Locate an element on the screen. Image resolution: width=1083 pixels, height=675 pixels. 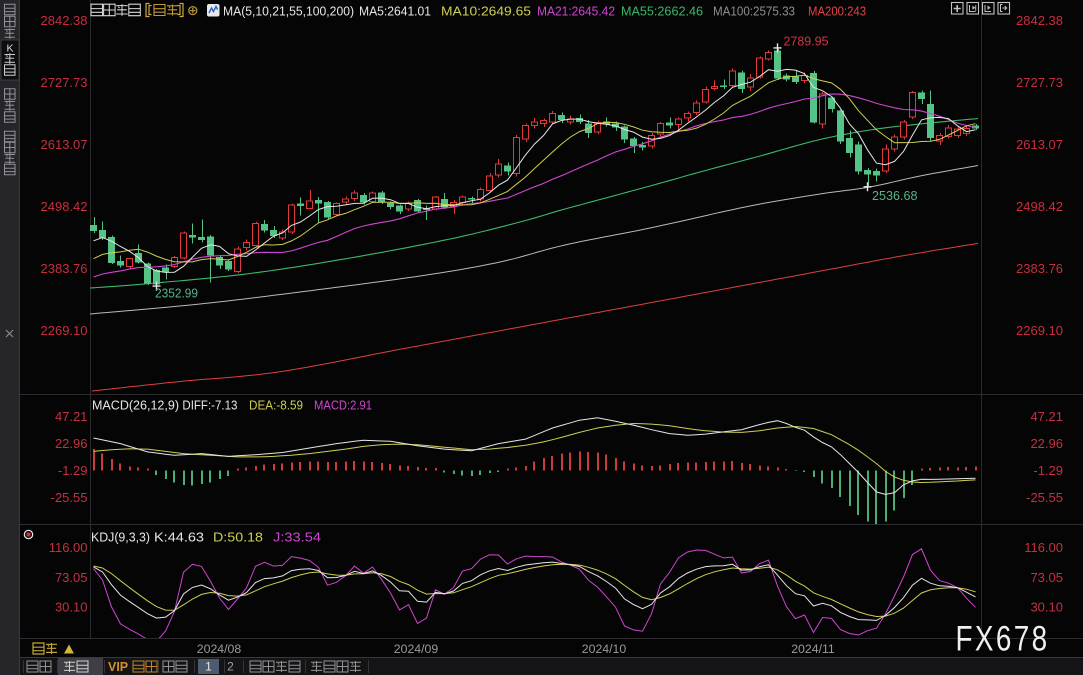
svg-text: 1 is located at coordinates (208, 667).